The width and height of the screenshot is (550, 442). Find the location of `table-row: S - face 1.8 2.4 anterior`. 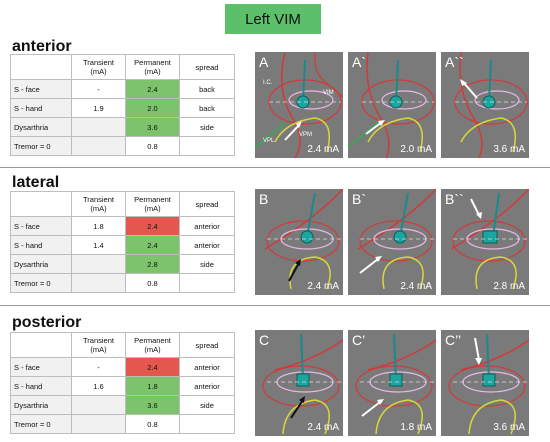

table-row: S - face 1.8 2.4 anterior is located at coordinates (122, 226).